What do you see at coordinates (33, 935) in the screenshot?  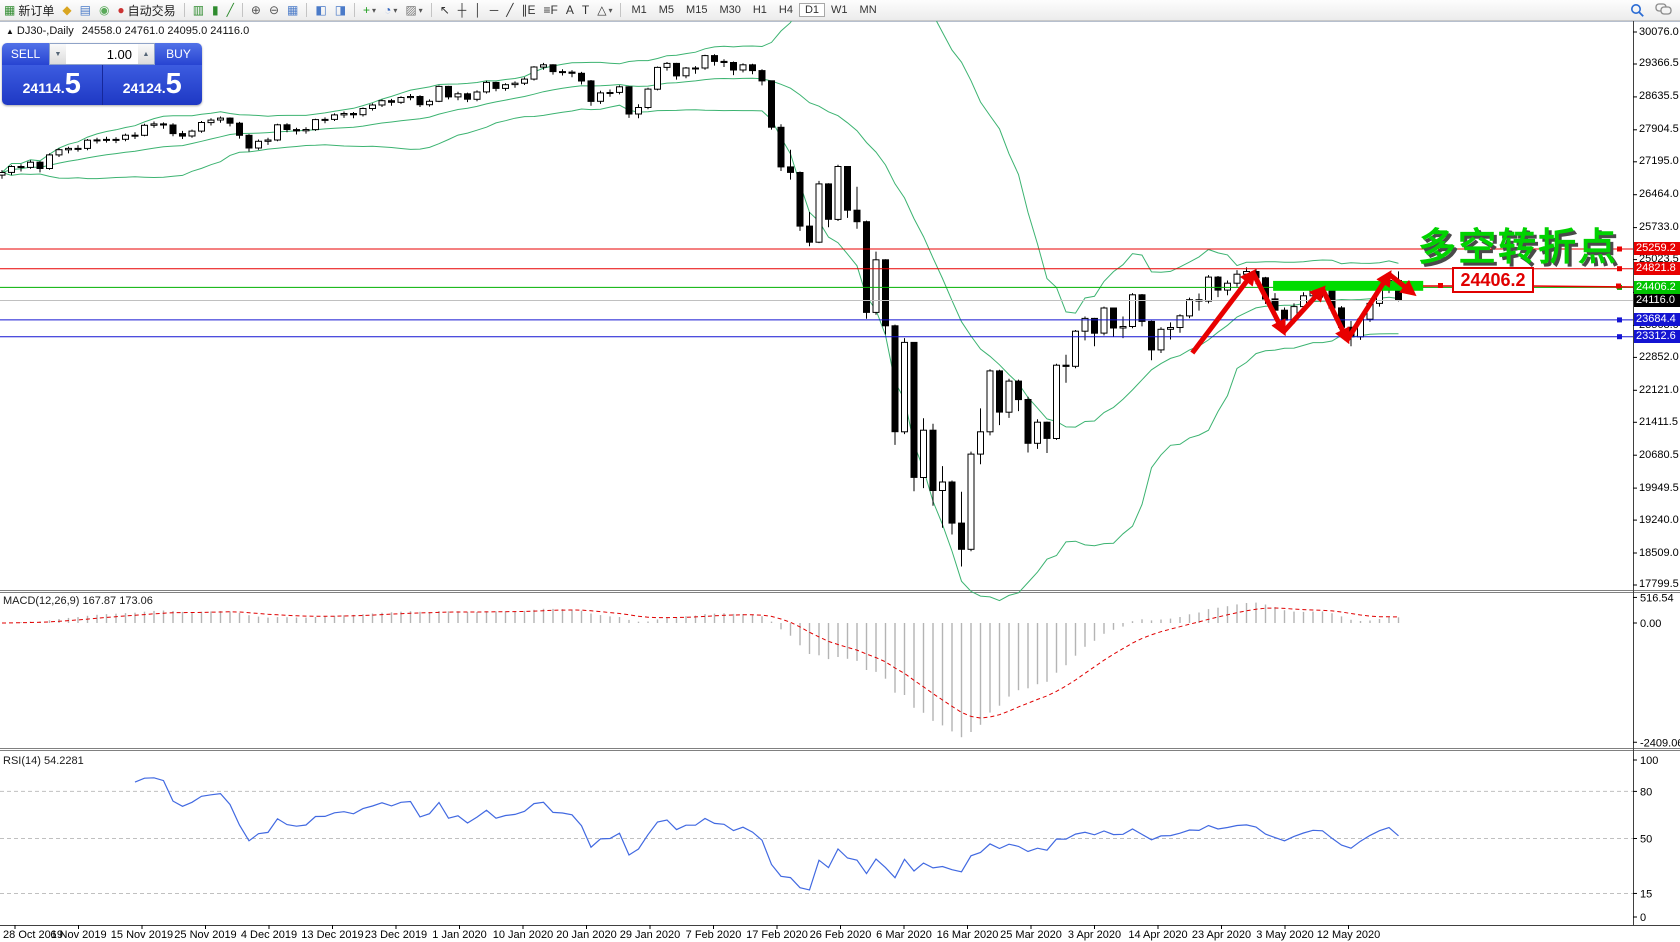 I see `date-label: 28 Oct 2019` at bounding box center [33, 935].